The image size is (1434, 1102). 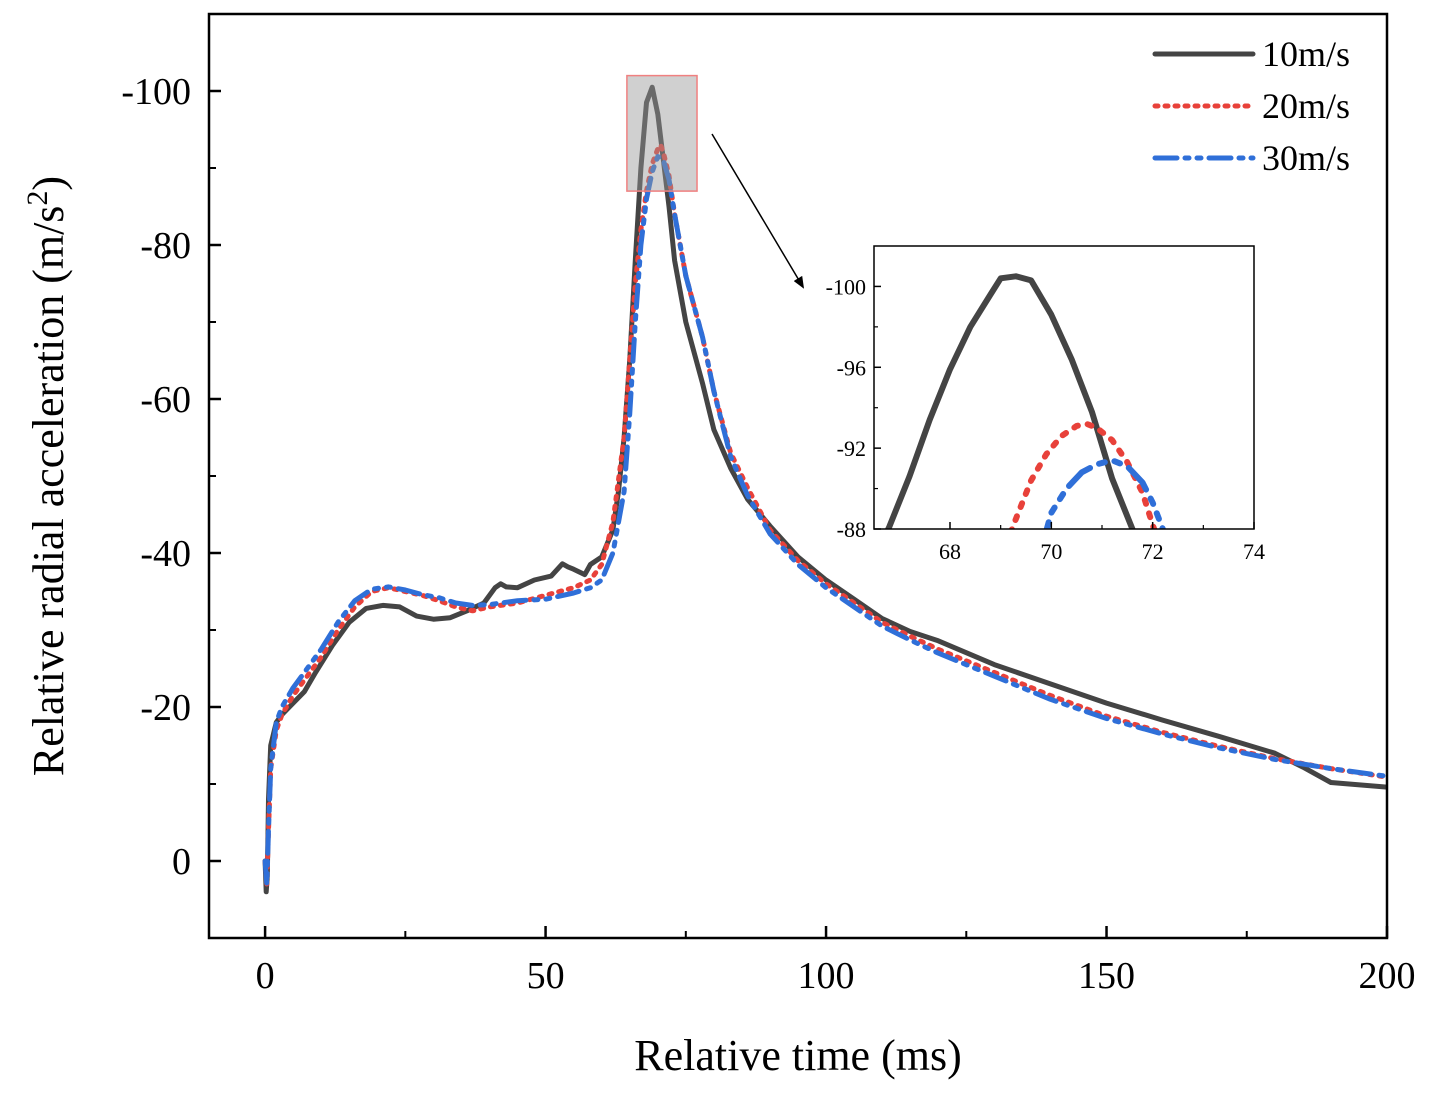 I want to click on inset-y-tick-label: -92, so click(x=851, y=448).